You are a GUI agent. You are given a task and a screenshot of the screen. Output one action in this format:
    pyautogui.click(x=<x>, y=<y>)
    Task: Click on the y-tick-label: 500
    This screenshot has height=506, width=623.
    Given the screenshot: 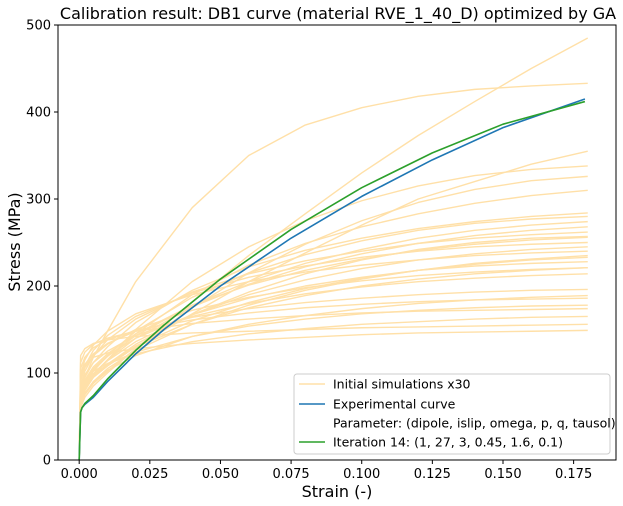 What is the action you would take?
    pyautogui.click(x=38, y=26)
    